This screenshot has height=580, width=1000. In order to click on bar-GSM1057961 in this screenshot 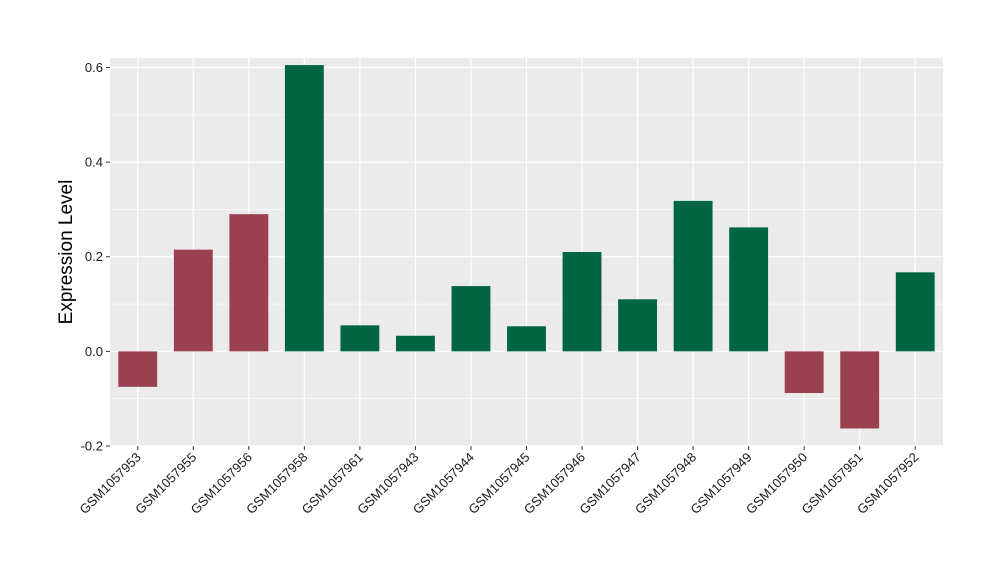, I will do `click(360, 338)`.